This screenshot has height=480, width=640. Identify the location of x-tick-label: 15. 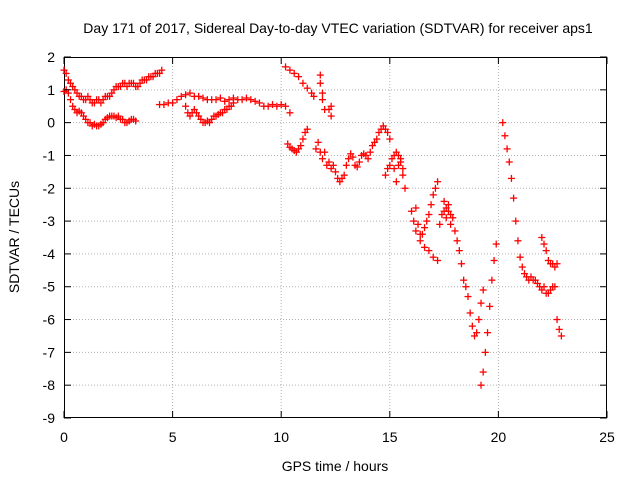
(390, 437).